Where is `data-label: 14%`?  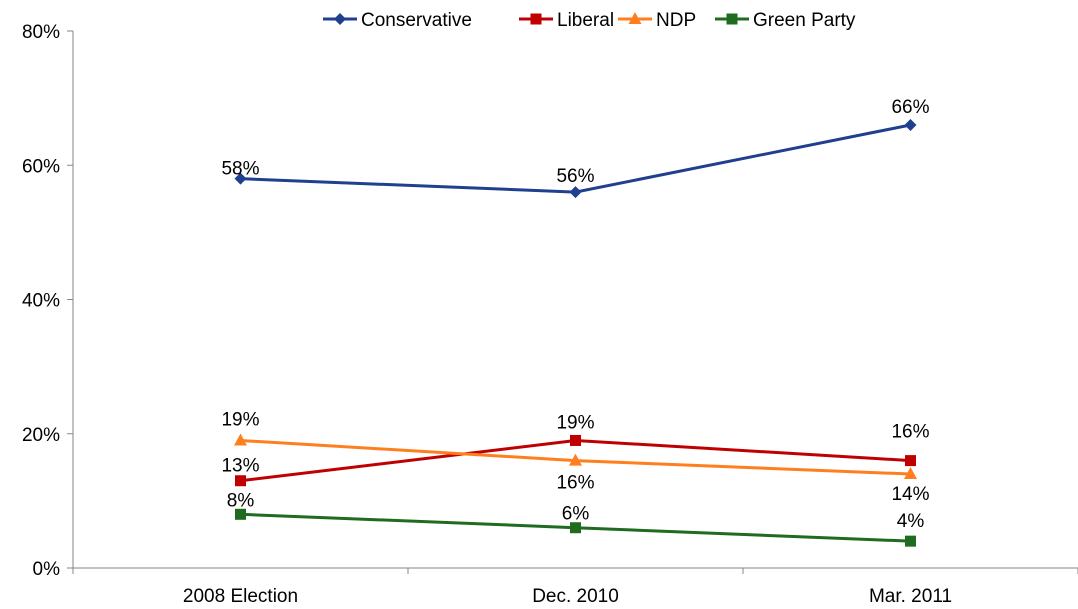
data-label: 14% is located at coordinates (910, 494).